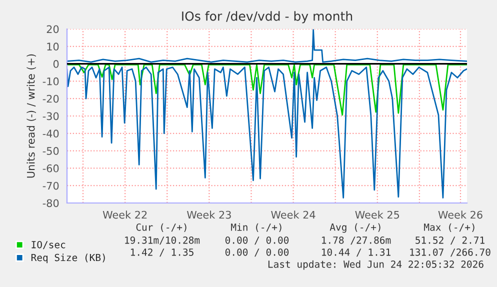  I want to click on y-tick-label: 10, so click(53, 46).